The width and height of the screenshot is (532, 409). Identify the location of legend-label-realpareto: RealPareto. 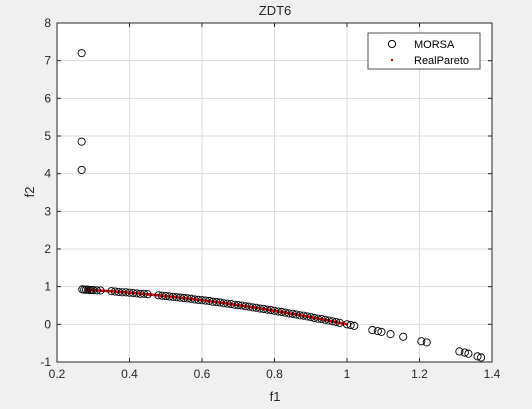
(441, 61).